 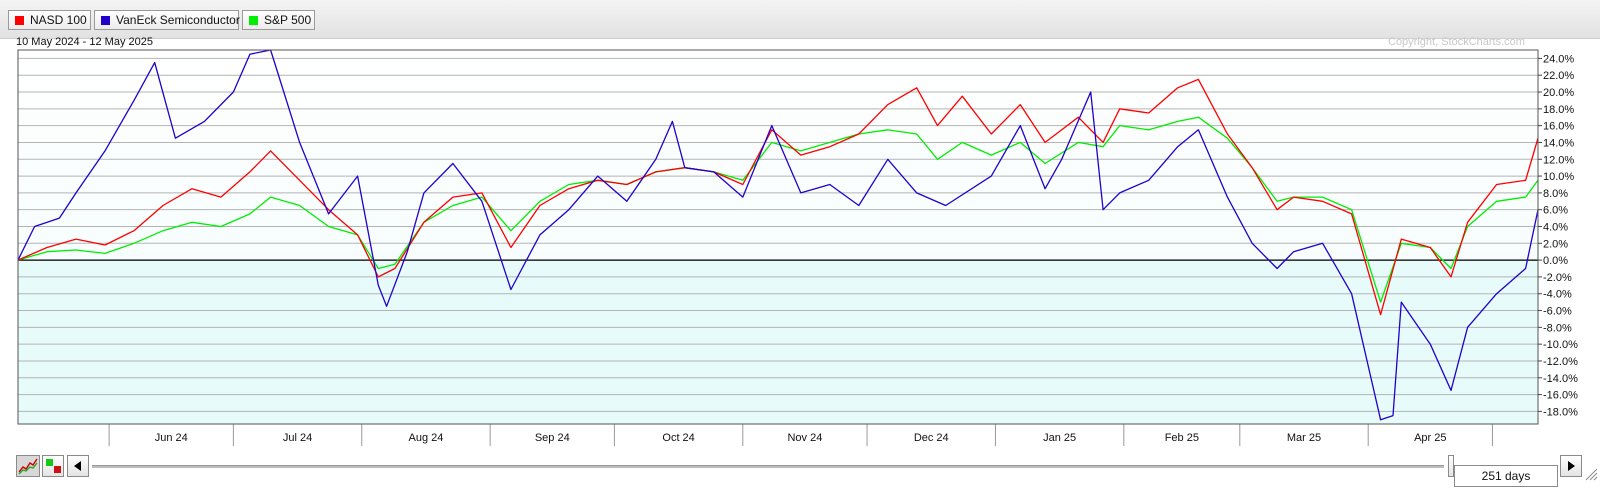 I want to click on bottom-toolbar, so click(x=800, y=474).